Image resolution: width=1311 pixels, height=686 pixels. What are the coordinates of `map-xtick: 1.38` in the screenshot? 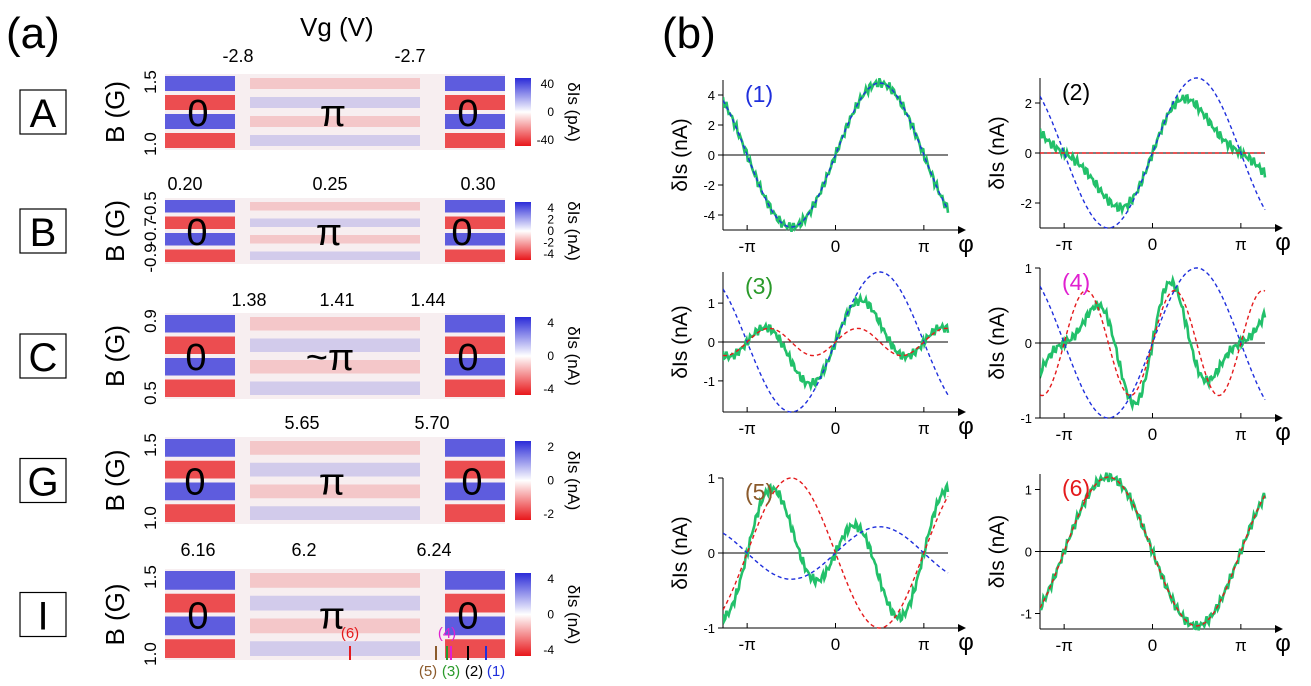 It's located at (248, 300).